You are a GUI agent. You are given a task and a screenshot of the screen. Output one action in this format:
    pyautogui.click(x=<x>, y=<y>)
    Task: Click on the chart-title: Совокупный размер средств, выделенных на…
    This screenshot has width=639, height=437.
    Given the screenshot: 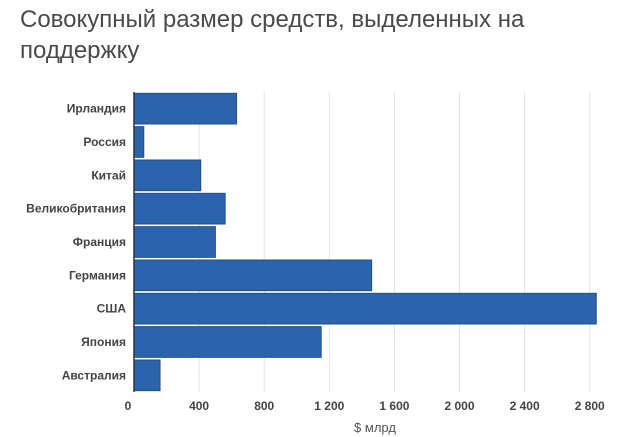 What is the action you would take?
    pyautogui.click(x=272, y=35)
    